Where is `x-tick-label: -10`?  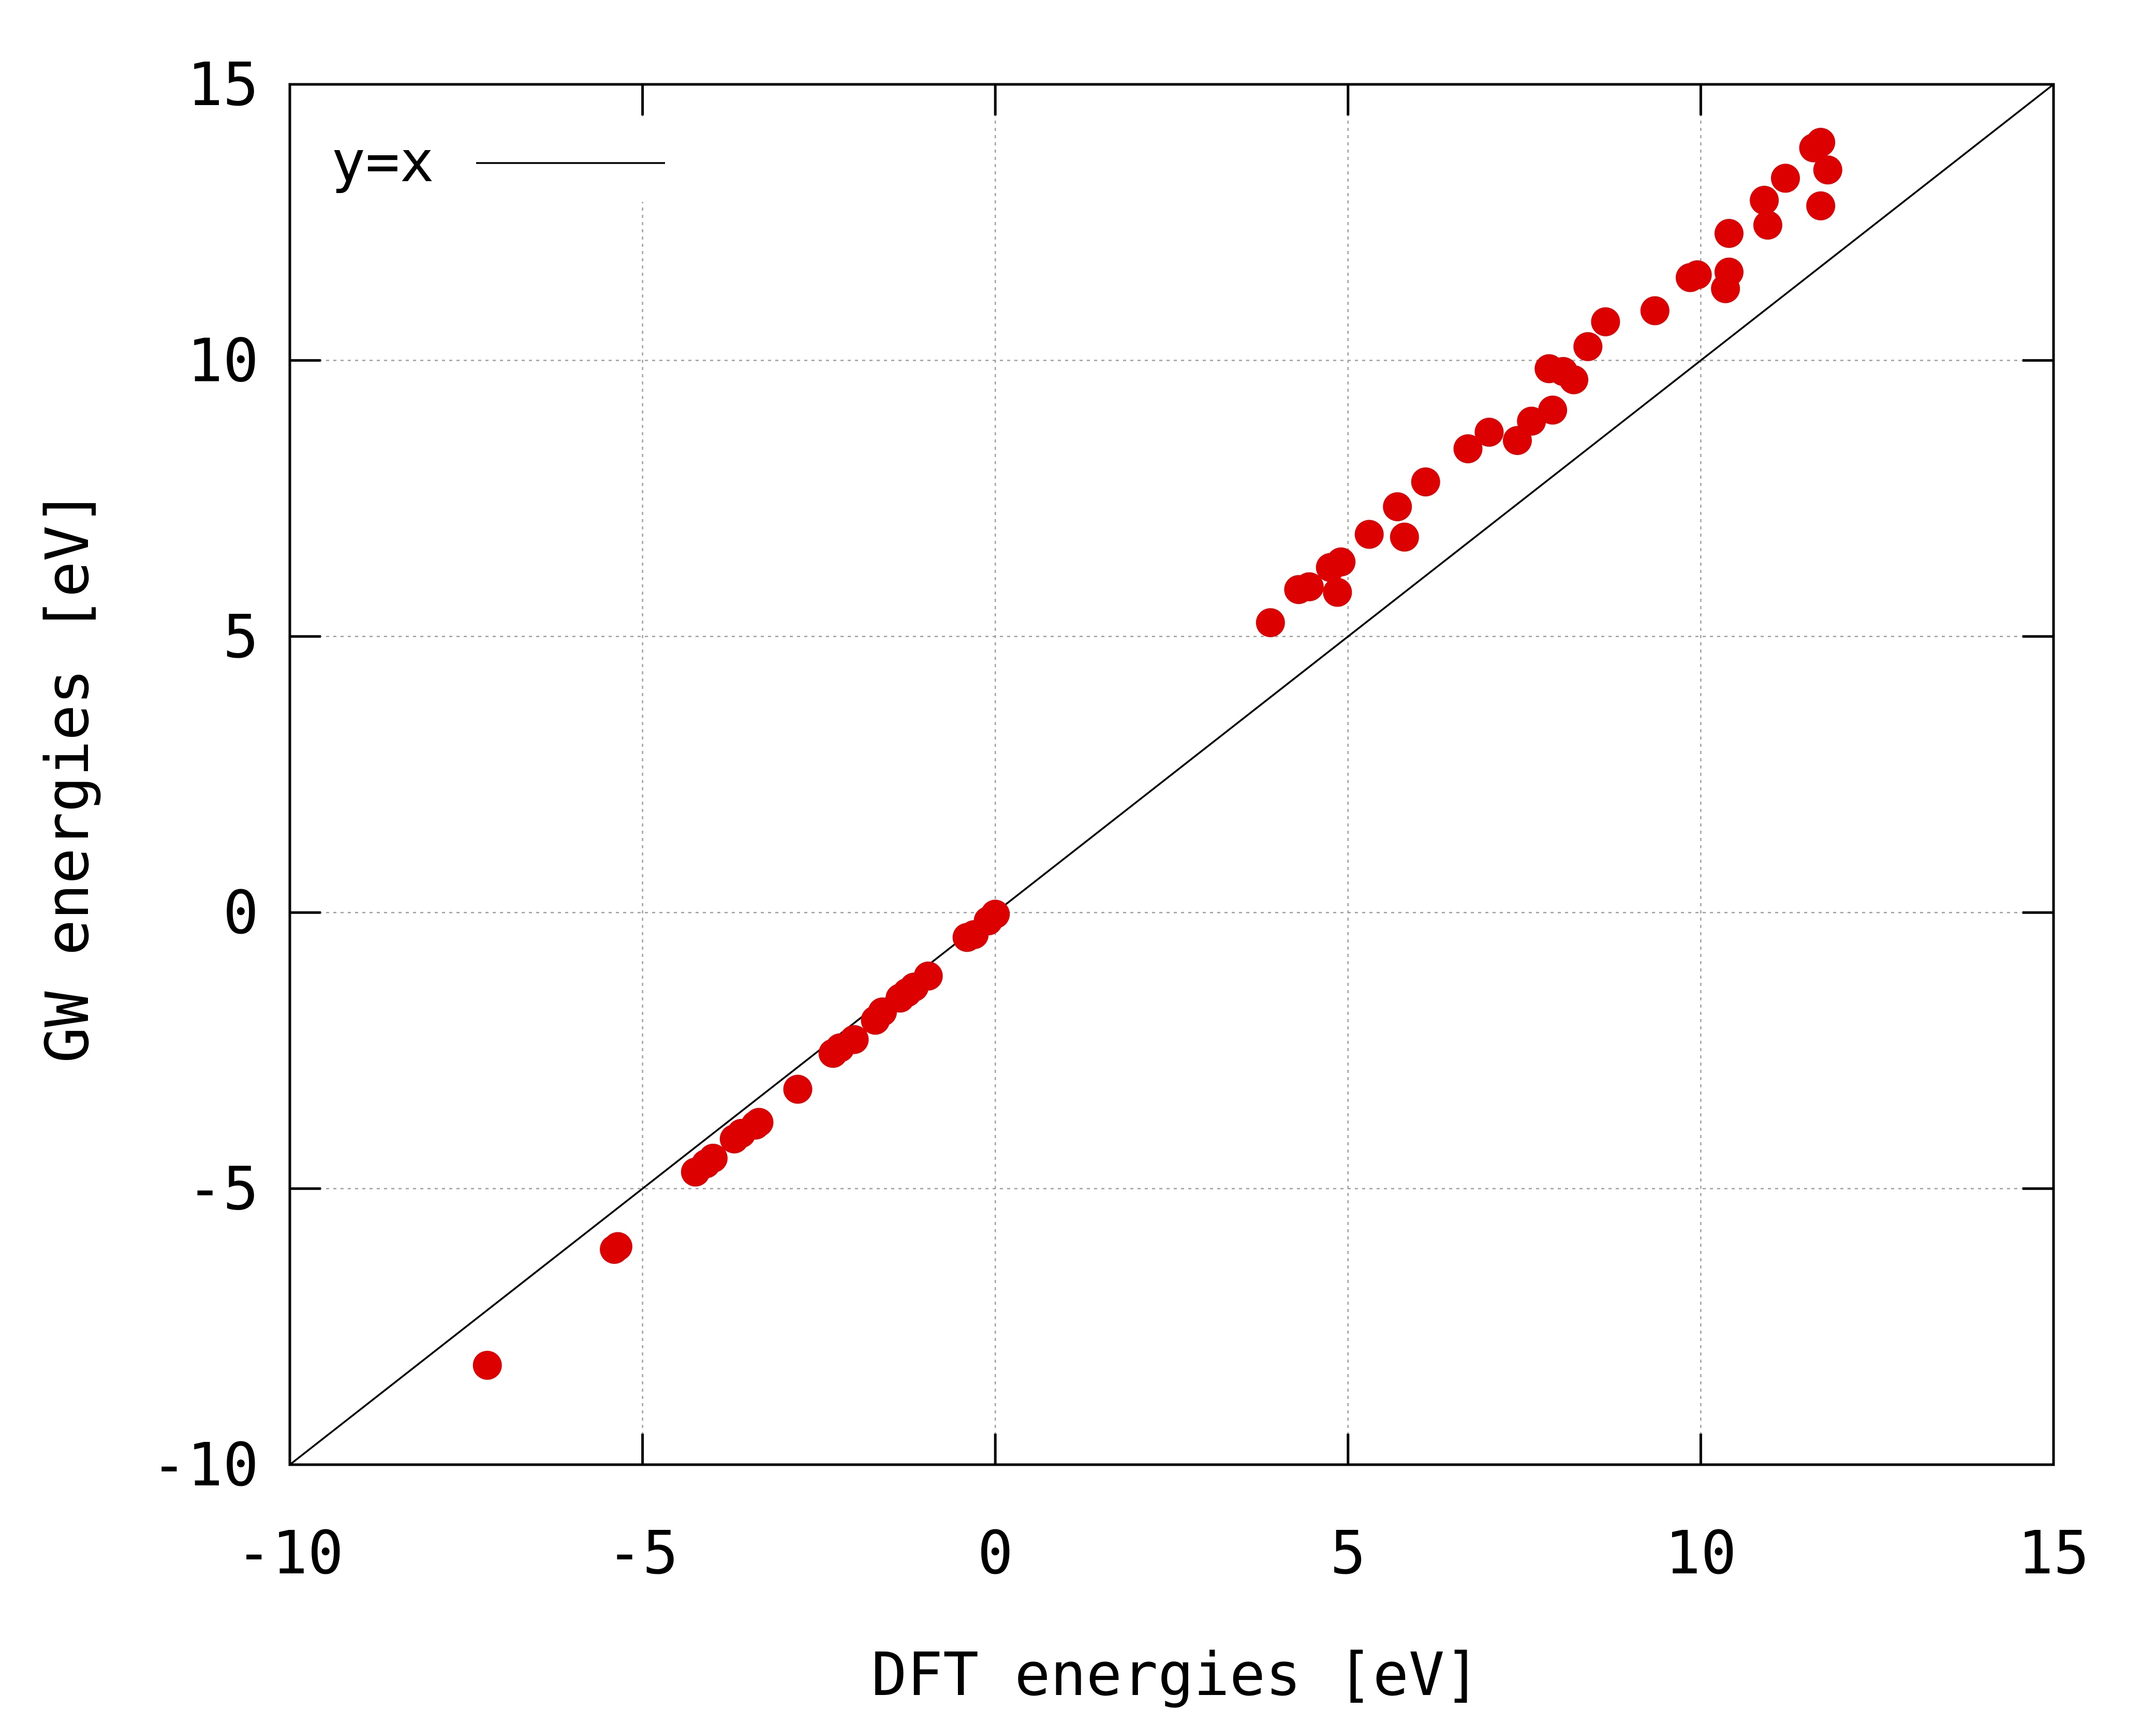
x-tick-label: -10 is located at coordinates (290, 1553).